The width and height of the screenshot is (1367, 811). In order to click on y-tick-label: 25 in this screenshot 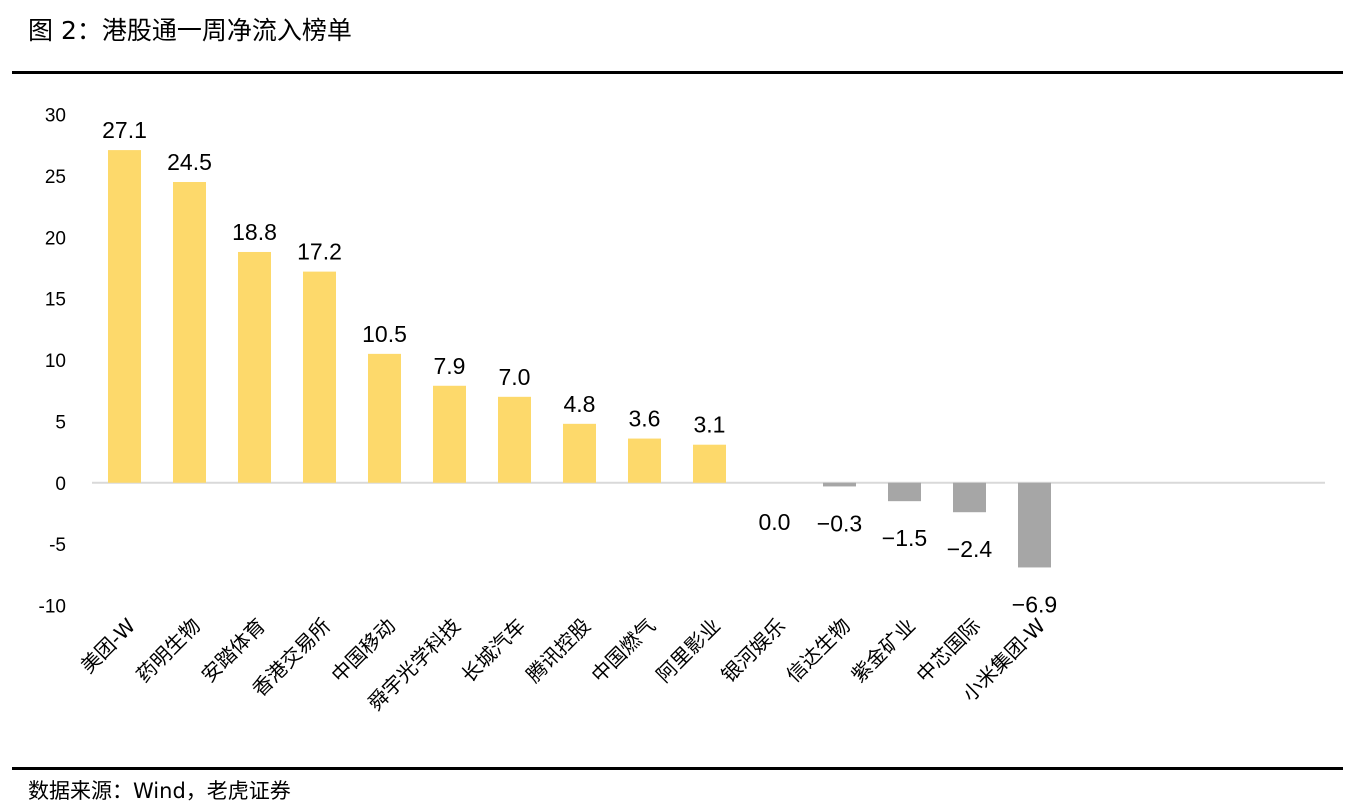, I will do `click(55, 177)`.